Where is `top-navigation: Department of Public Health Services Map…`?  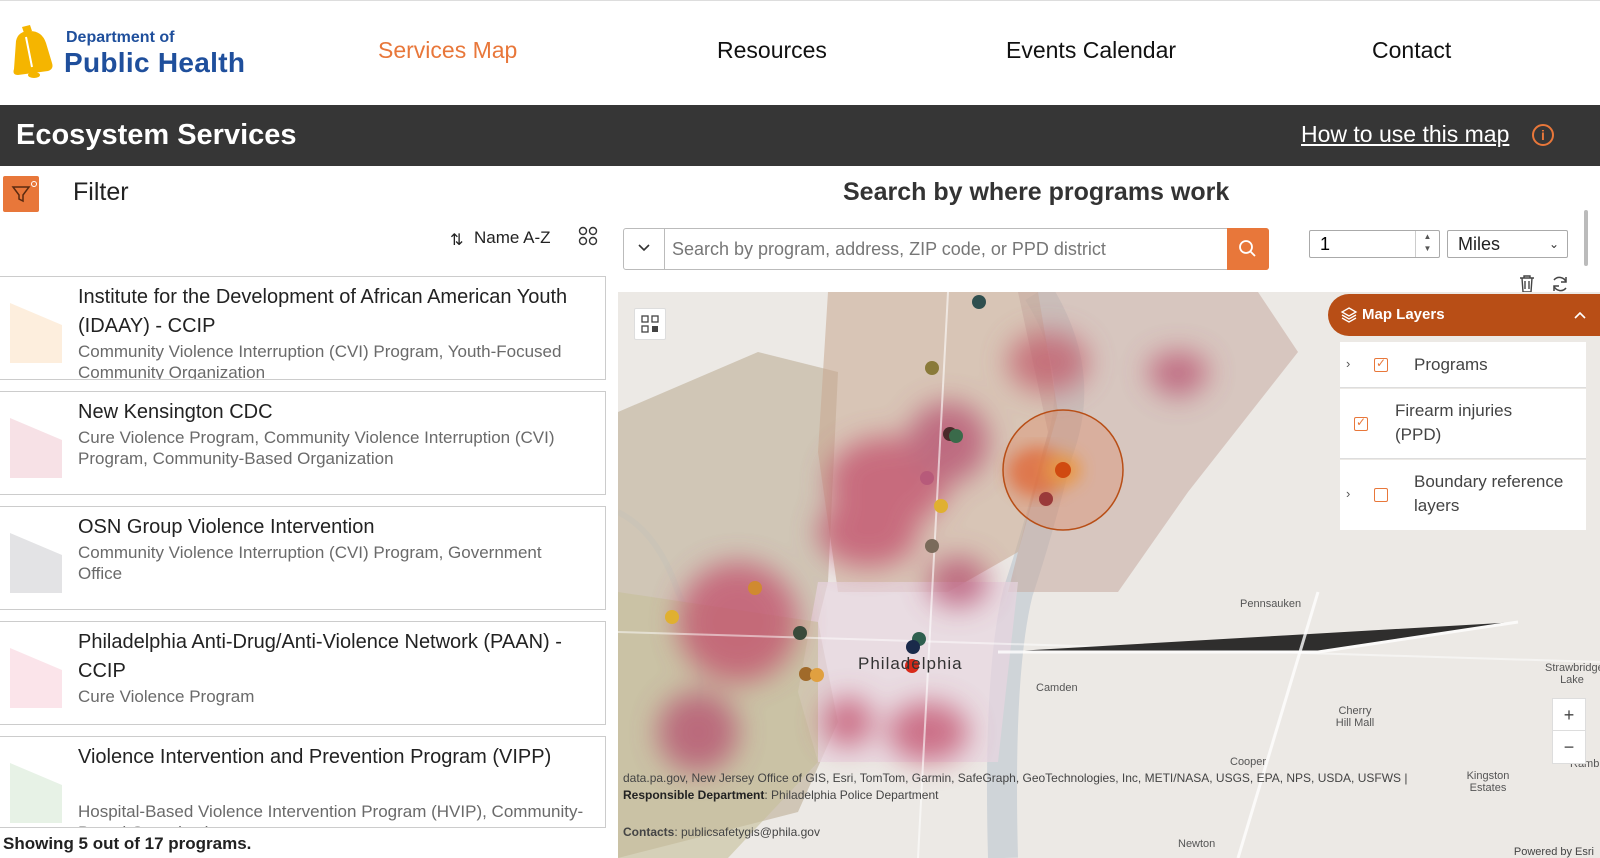 top-navigation: Department of Public Health Services Map… is located at coordinates (800, 52).